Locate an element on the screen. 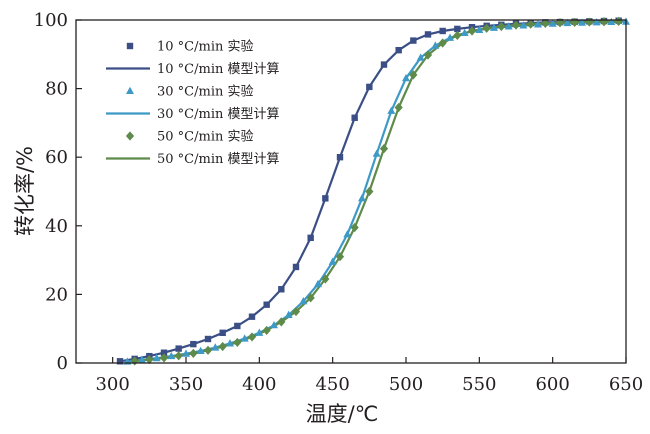 This screenshot has width=650, height=434. x-tick-label: 400 is located at coordinates (259, 384).